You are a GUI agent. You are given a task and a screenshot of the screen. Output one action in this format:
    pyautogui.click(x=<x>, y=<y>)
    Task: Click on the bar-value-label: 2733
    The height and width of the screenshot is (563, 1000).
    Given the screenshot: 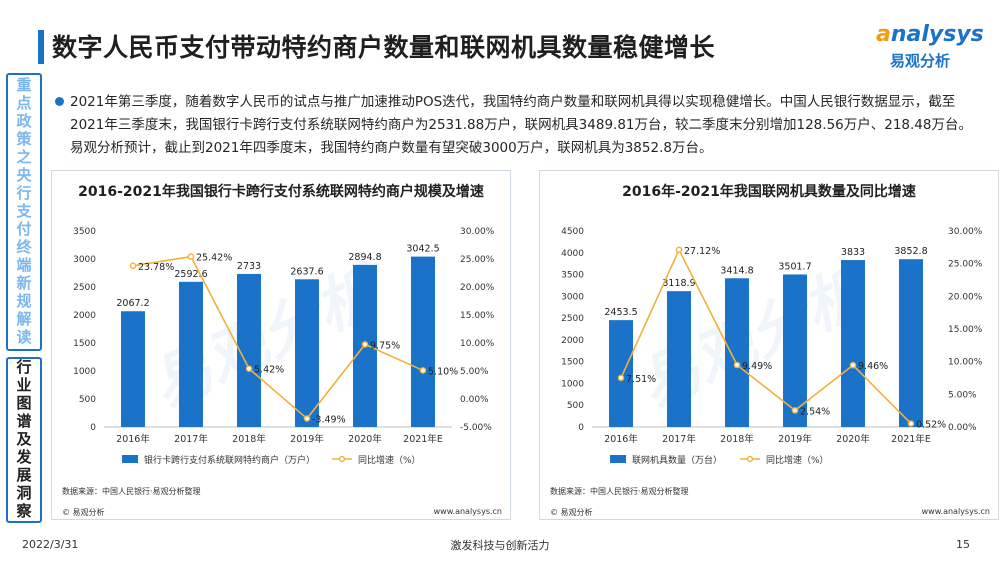 What is the action you would take?
    pyautogui.click(x=249, y=266)
    